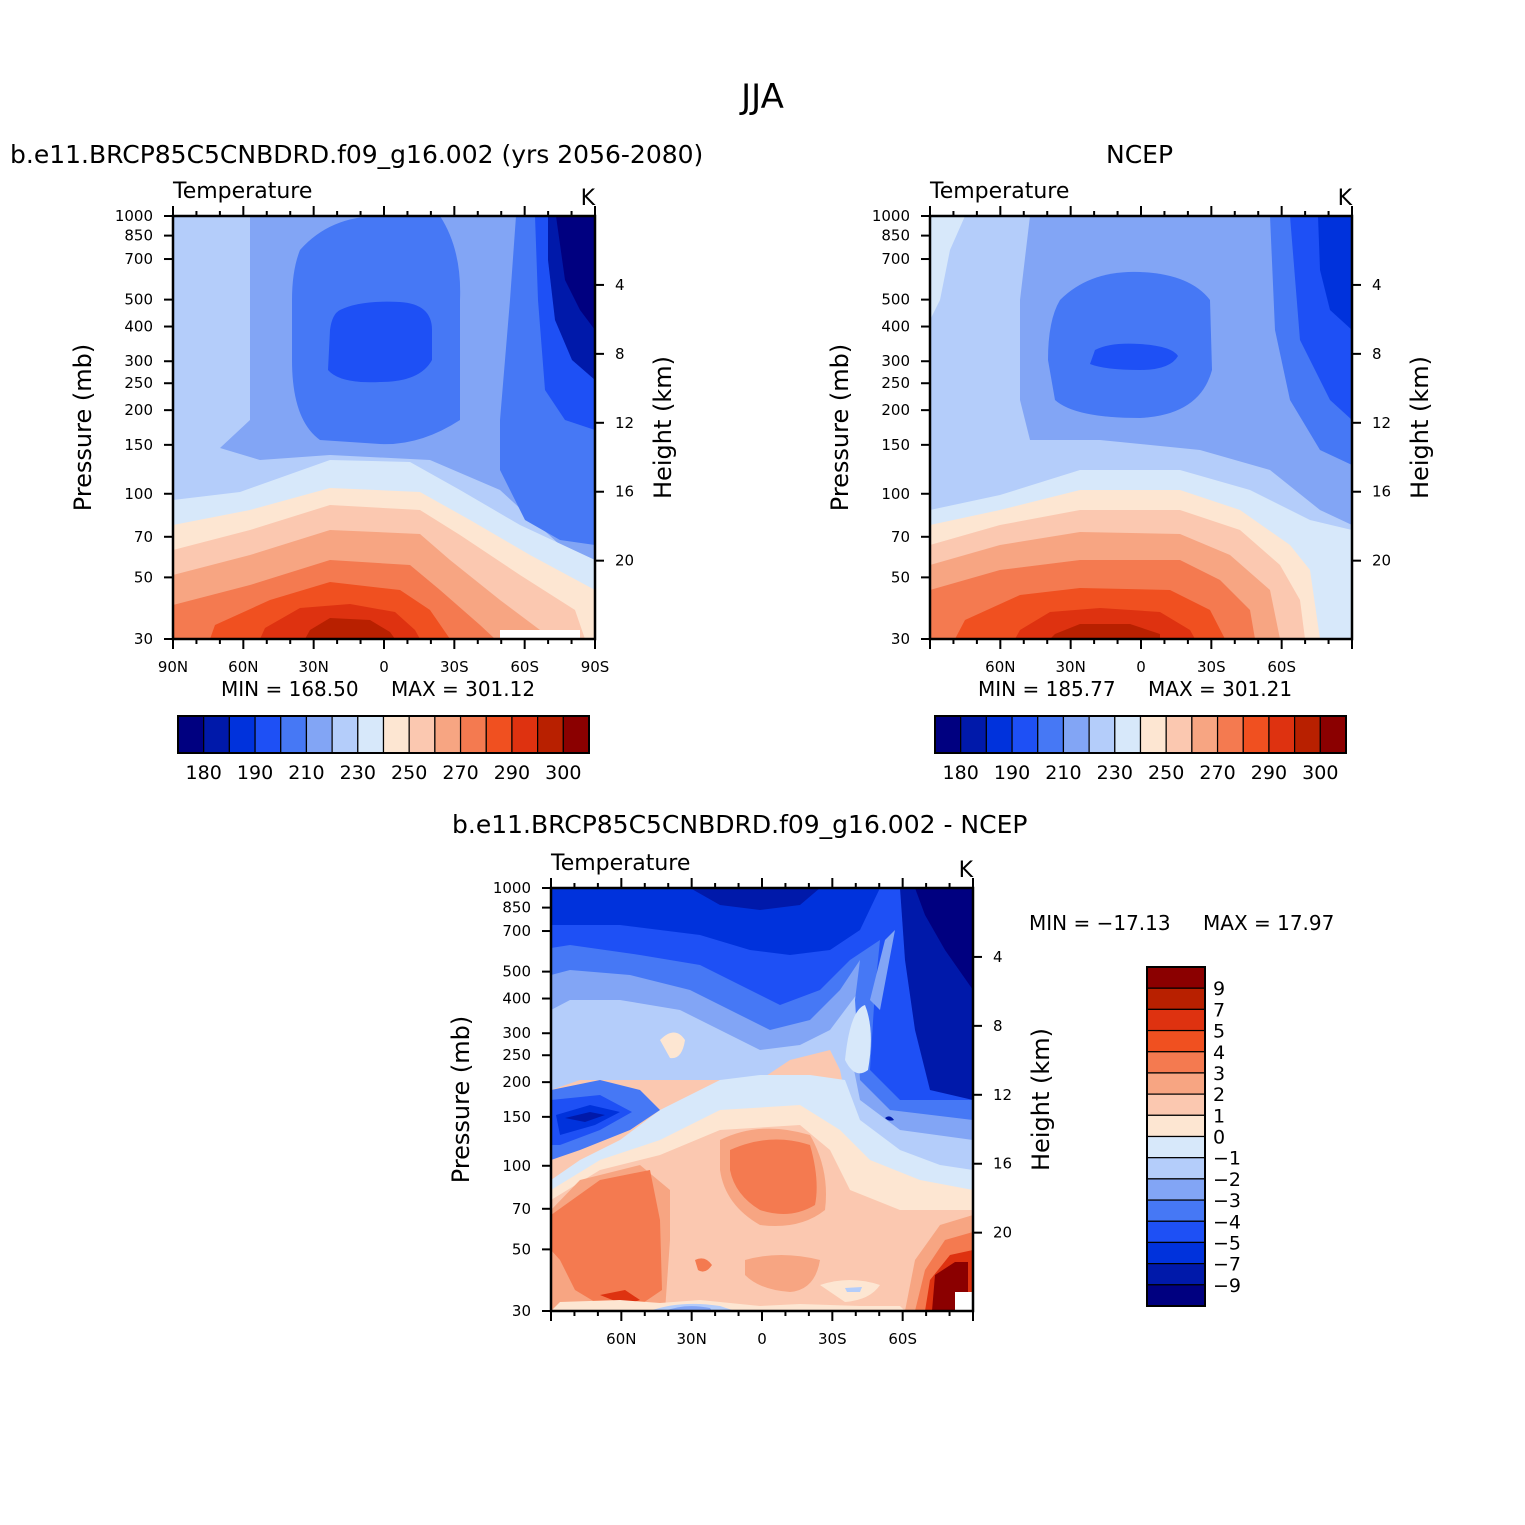  Describe the element at coordinates (1141, 427) in the screenshot. I see `contour-field-ncep` at that location.